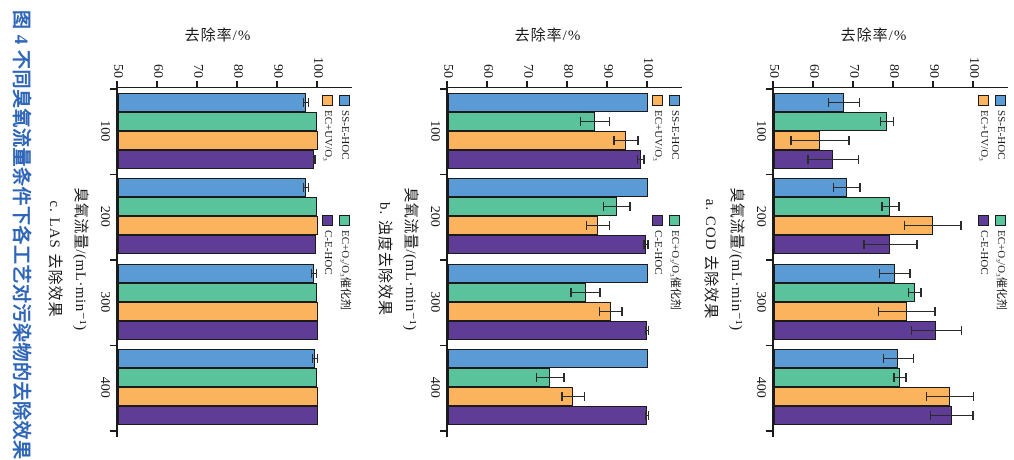  What do you see at coordinates (447, 71) in the screenshot?
I see `panel-b-value-tick-label: 50` at bounding box center [447, 71].